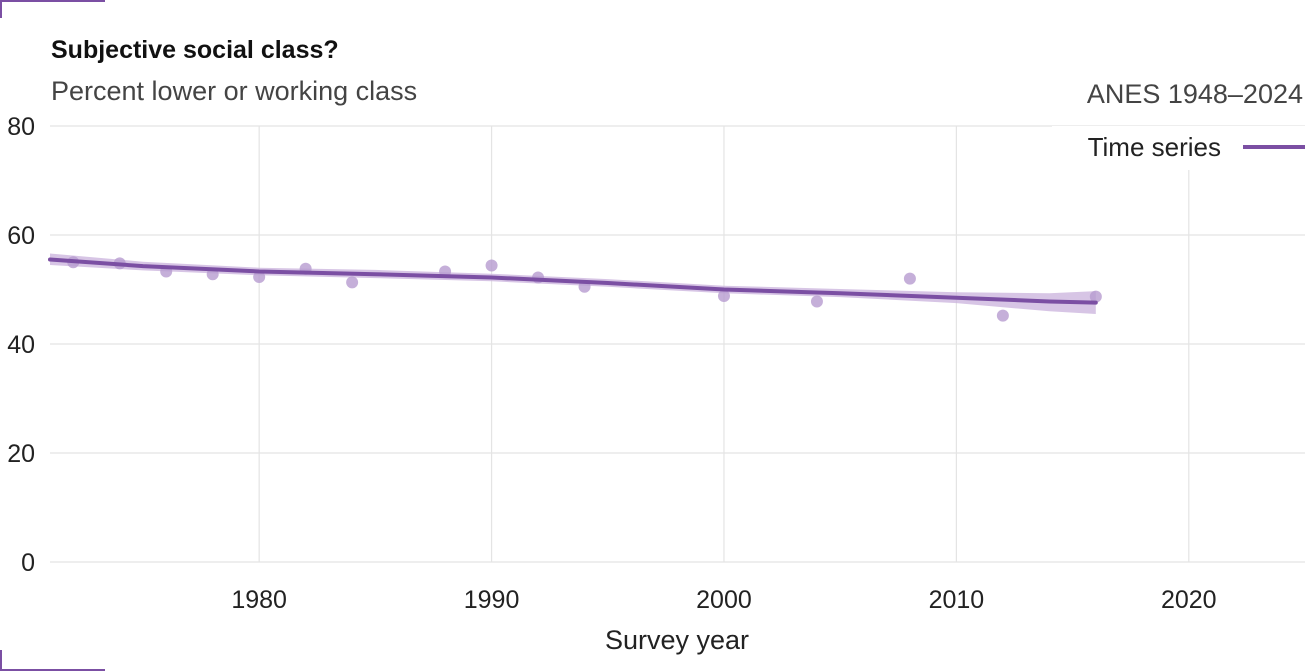 The image size is (1305, 671). I want to click on confidence-band-layer, so click(573, 283).